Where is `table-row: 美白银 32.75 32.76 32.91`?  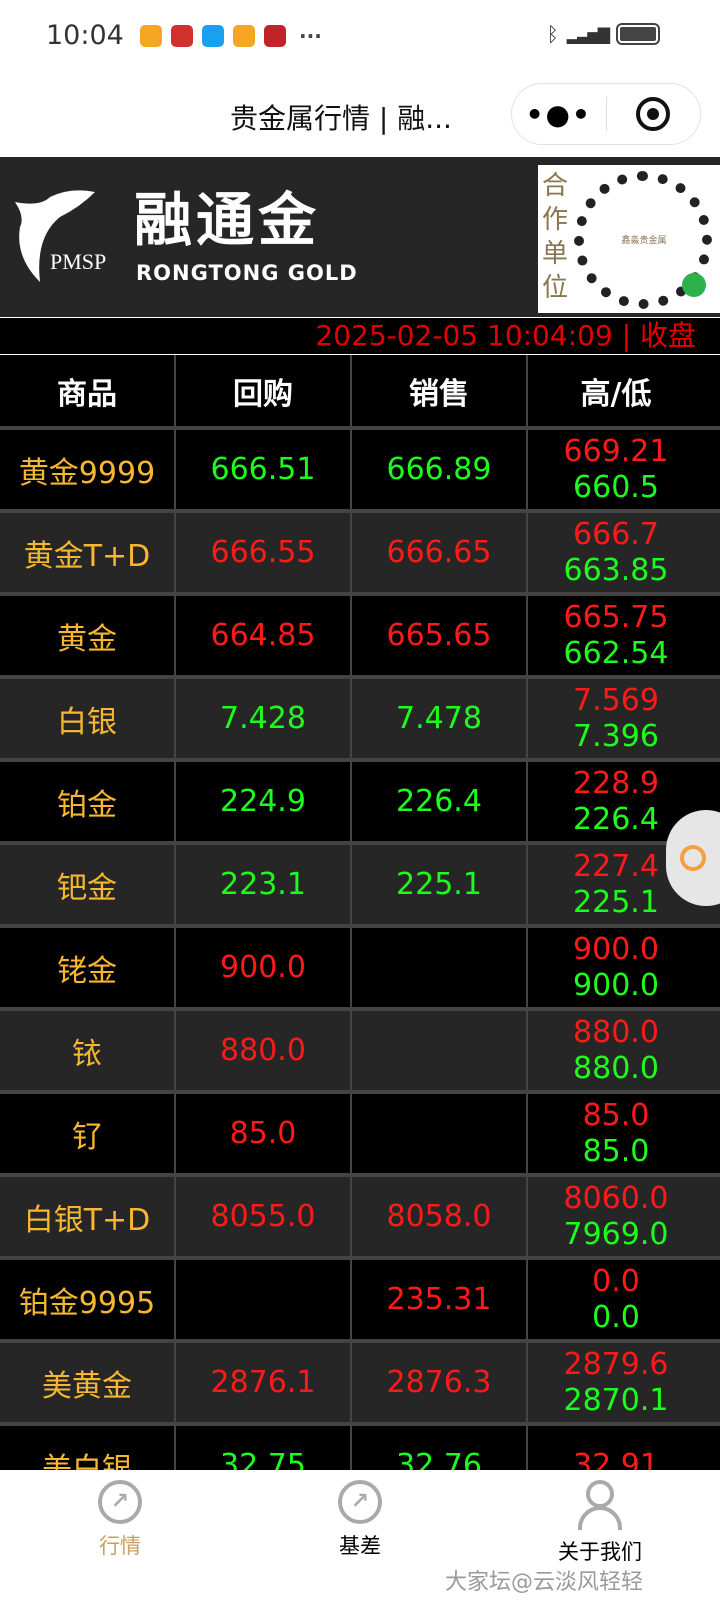
table-row: 美白银 32.75 32.76 32.91 is located at coordinates (360, 1448).